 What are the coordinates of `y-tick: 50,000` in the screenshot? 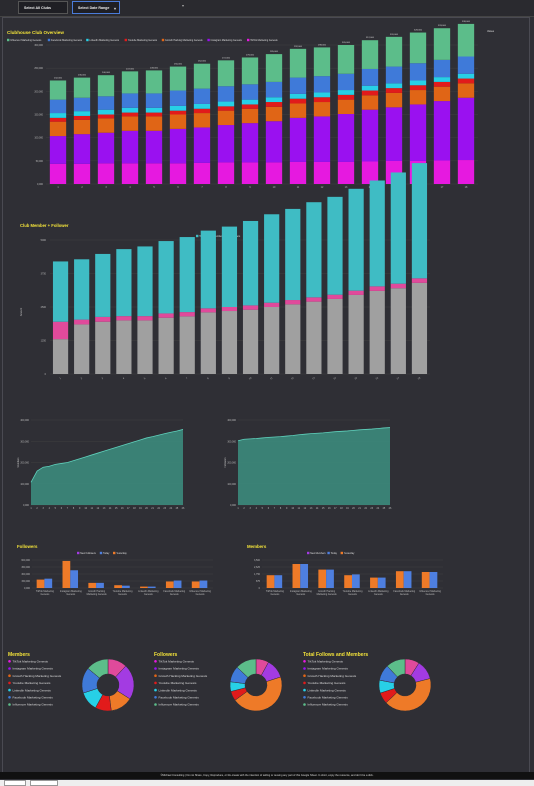 It's located at (40, 161).